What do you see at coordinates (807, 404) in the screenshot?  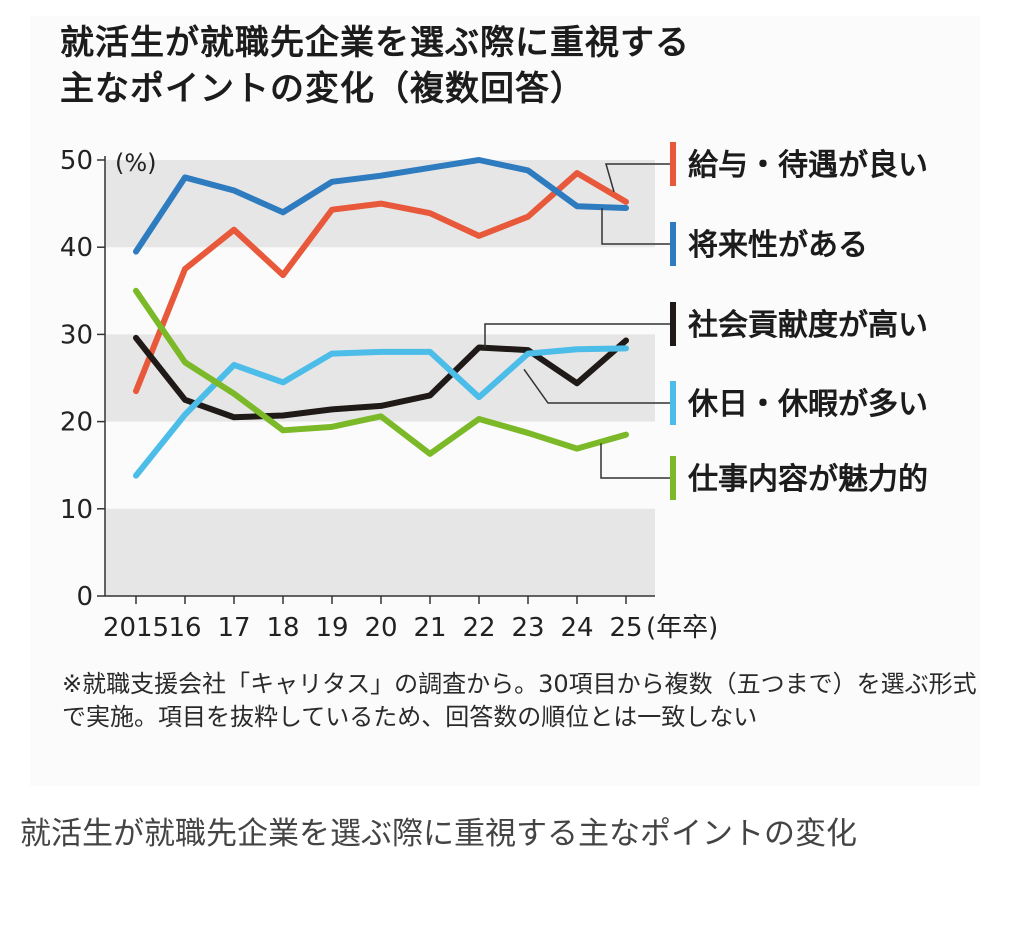 I see `legend-label-4: 休日・休暇が多い` at bounding box center [807, 404].